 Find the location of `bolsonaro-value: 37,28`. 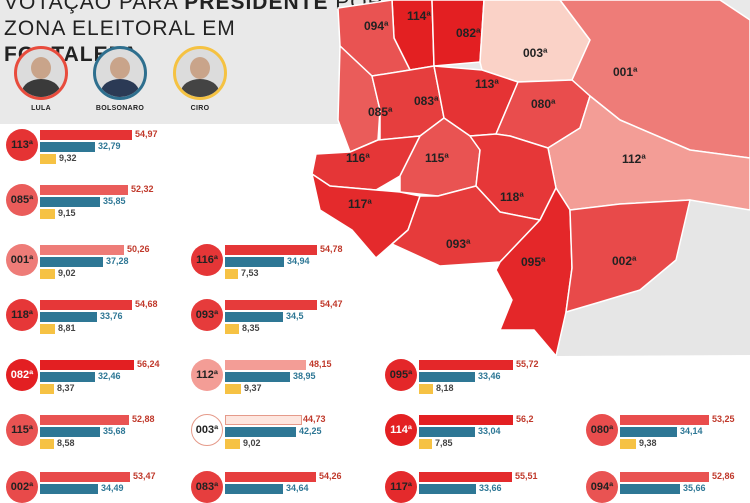

bolsonaro-value: 37,28 is located at coordinates (117, 261).